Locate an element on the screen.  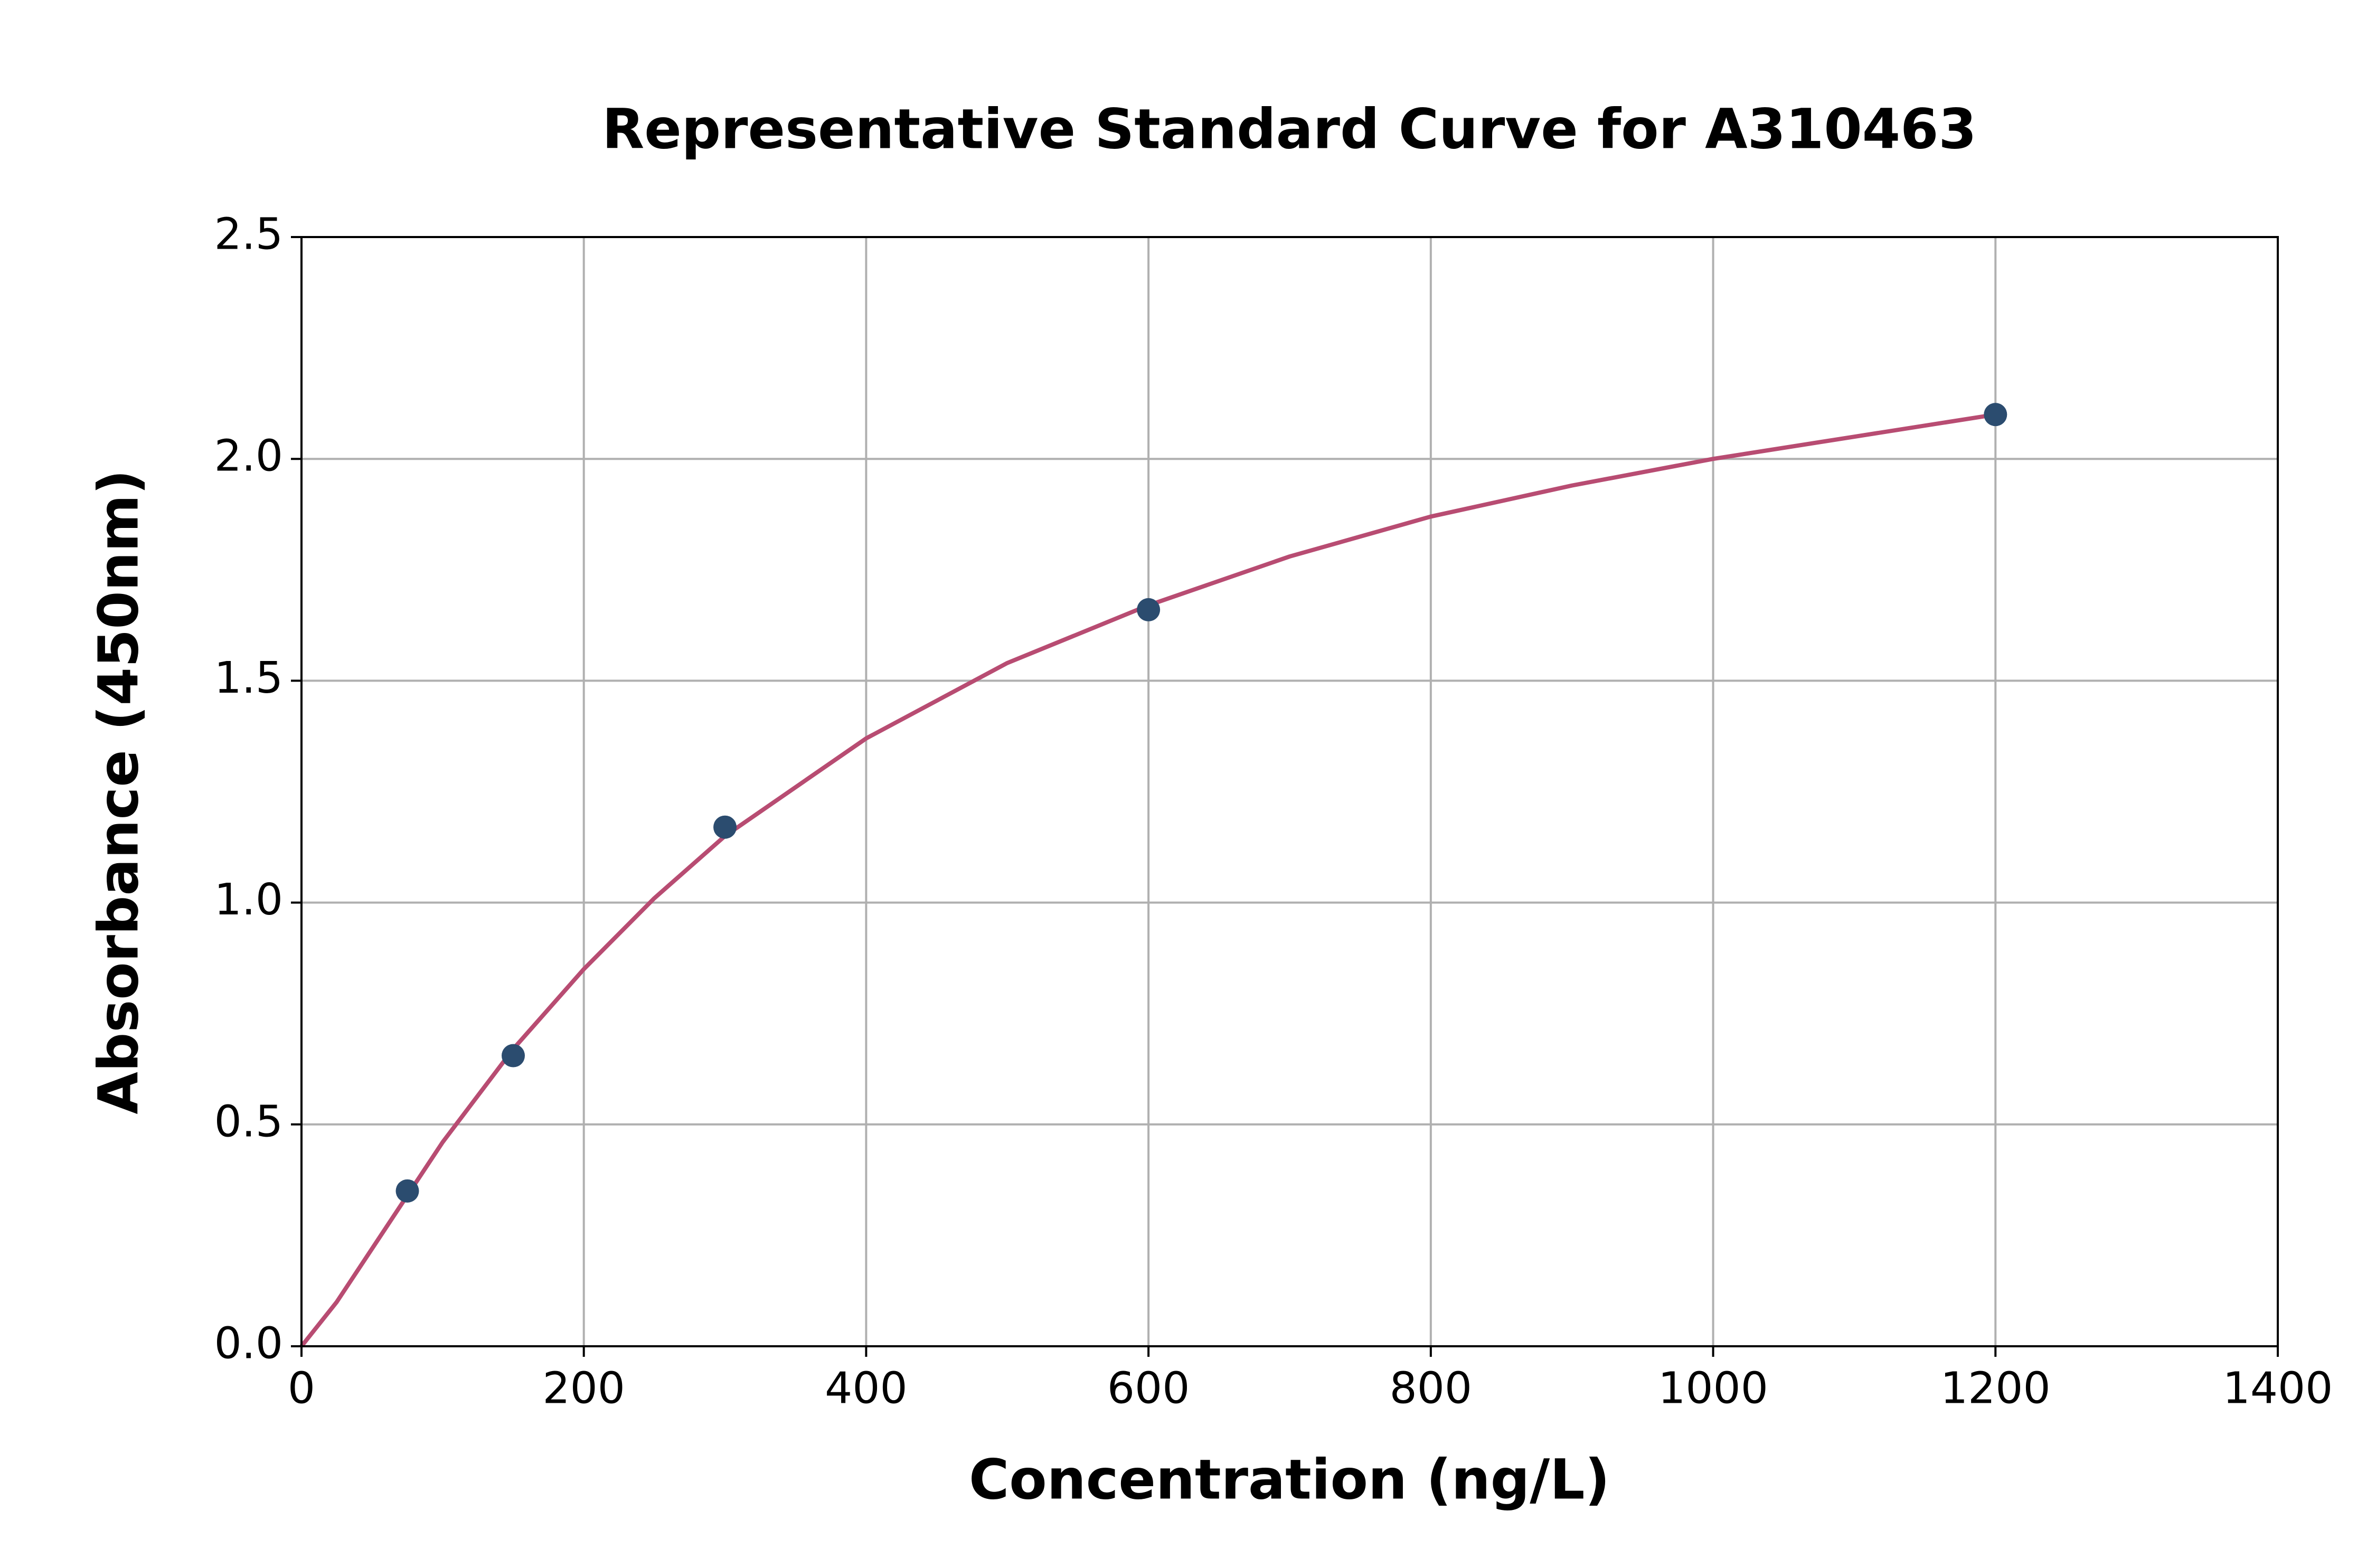
y-tick-label: 0.0 is located at coordinates (249, 1343).